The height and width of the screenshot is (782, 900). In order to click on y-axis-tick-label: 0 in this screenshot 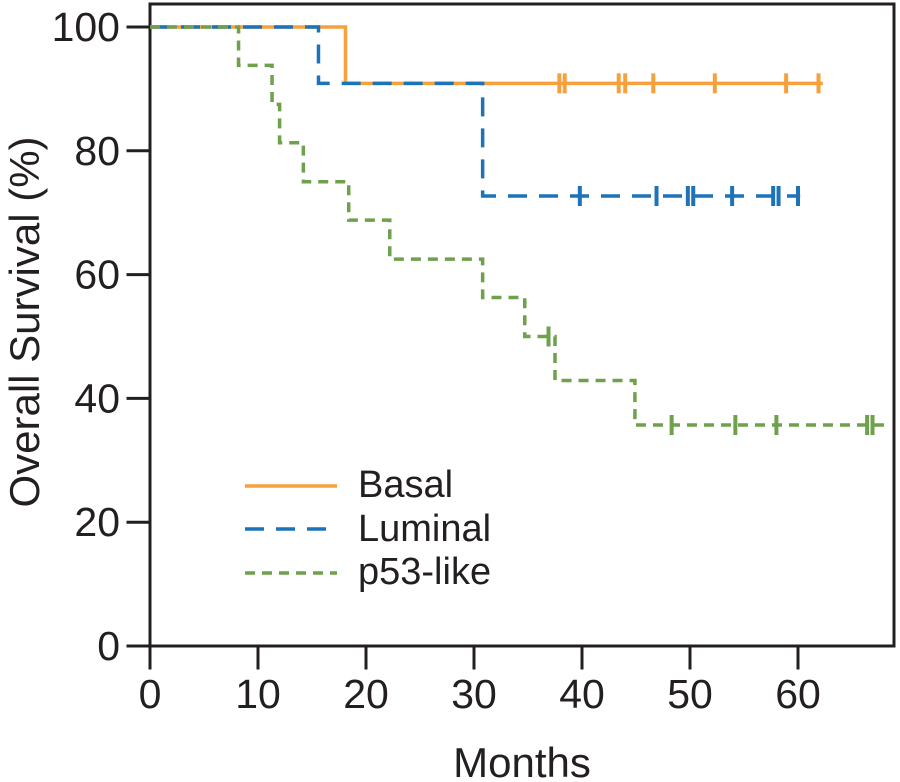, I will do `click(108, 646)`.